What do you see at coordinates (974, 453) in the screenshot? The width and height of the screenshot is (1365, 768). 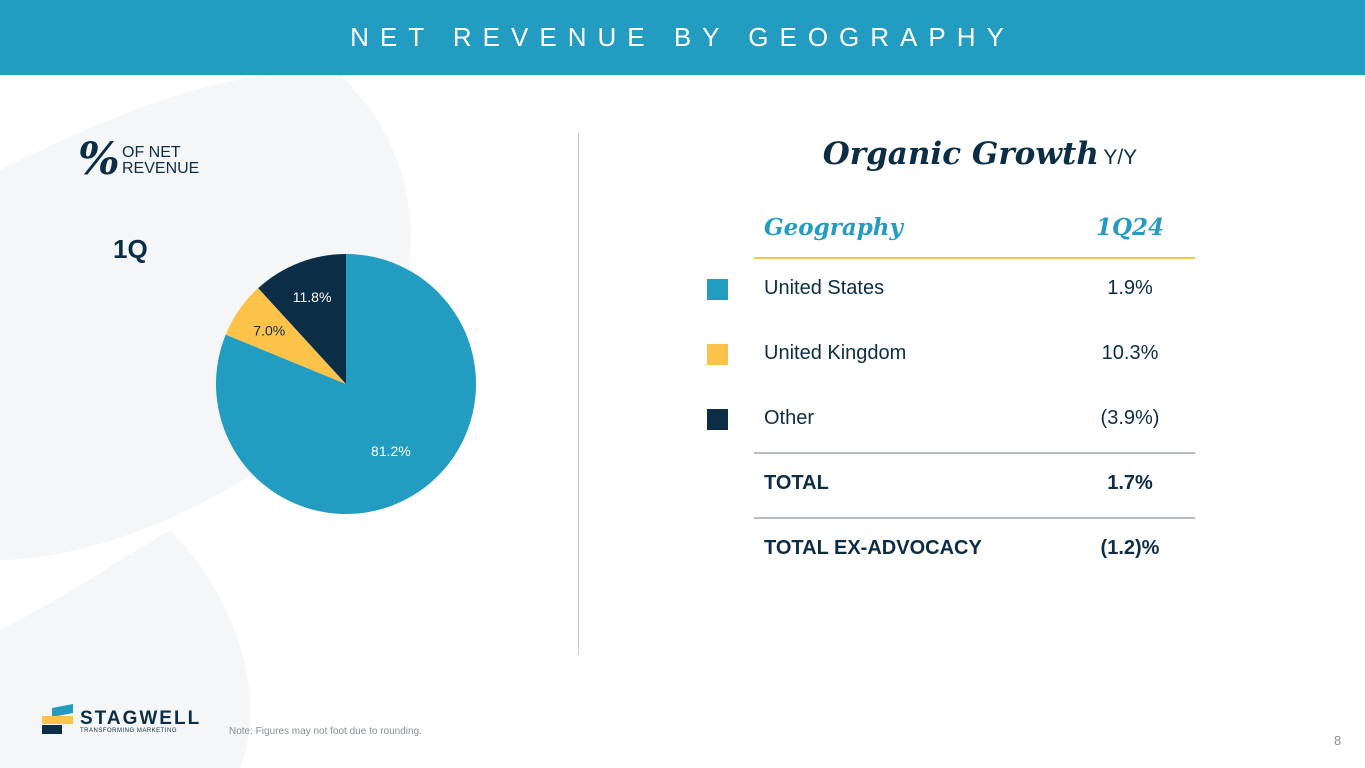 I see `total-rule` at bounding box center [974, 453].